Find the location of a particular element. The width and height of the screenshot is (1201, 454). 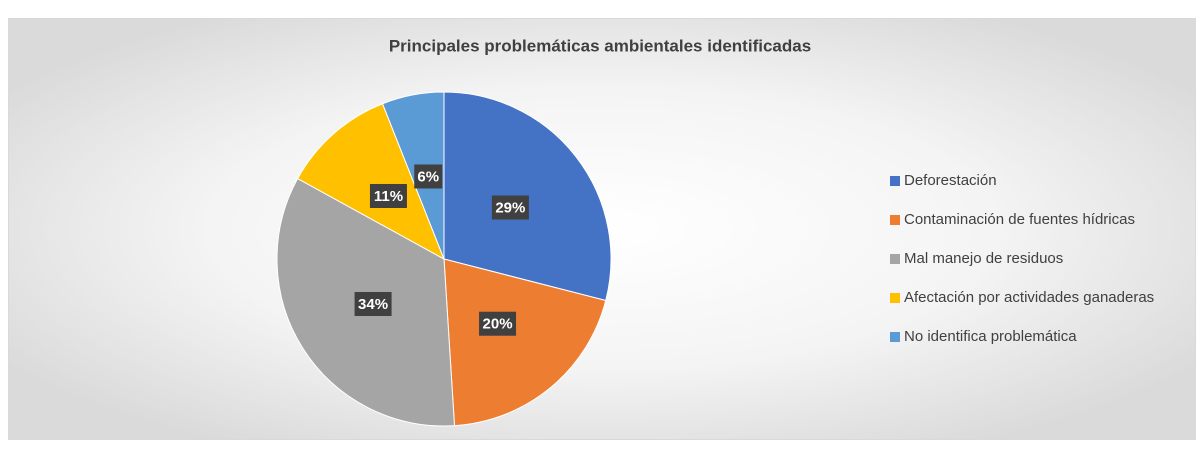

legend-label: Mal manejo de residuos is located at coordinates (983, 258).